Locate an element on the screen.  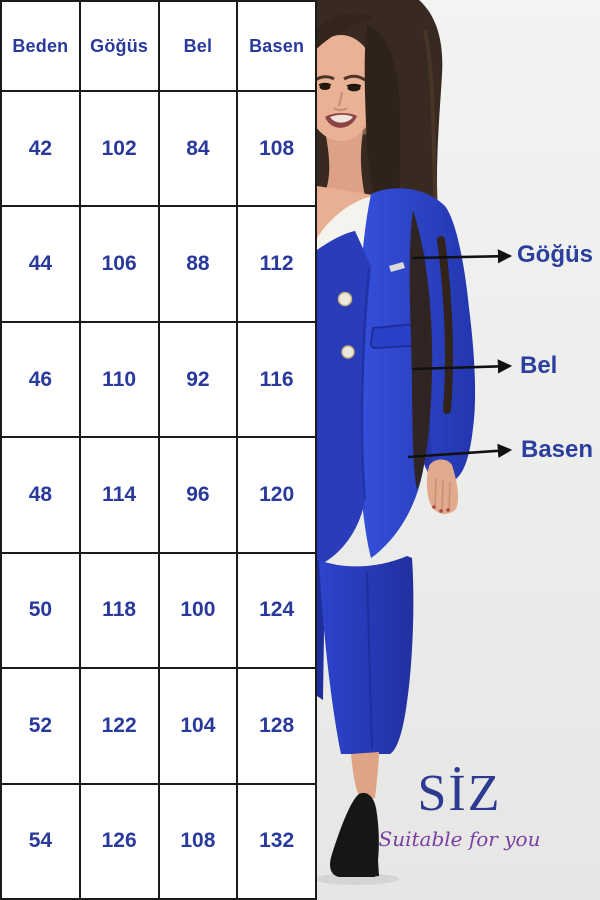
brand-name: SİZ is located at coordinates (459, 793).